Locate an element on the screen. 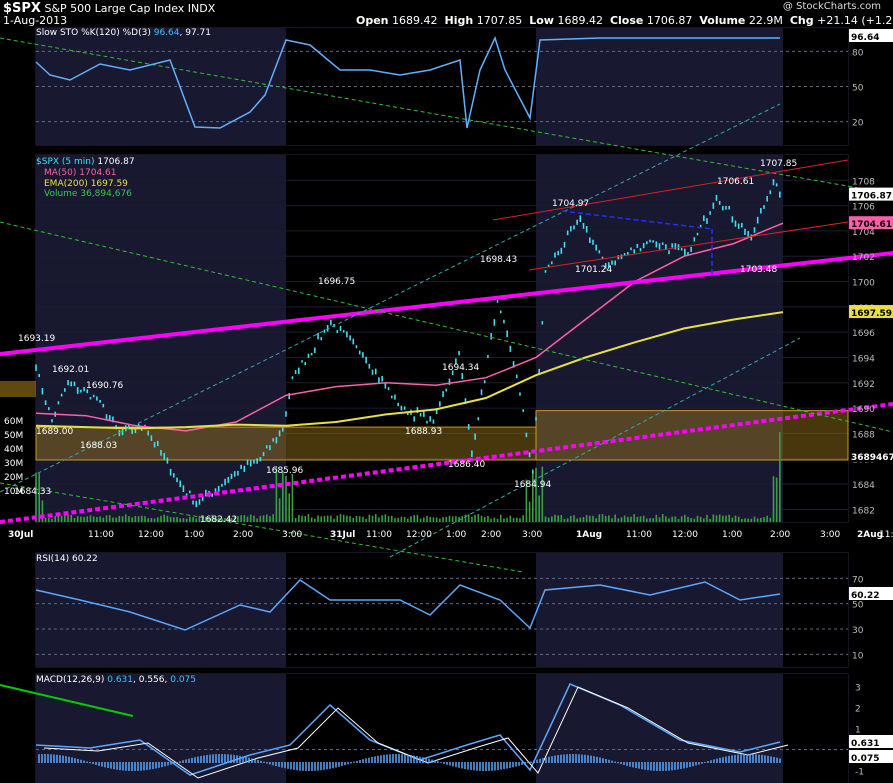 This screenshot has height=783, width=893. x-tick-label: 12:00 is located at coordinates (151, 535).